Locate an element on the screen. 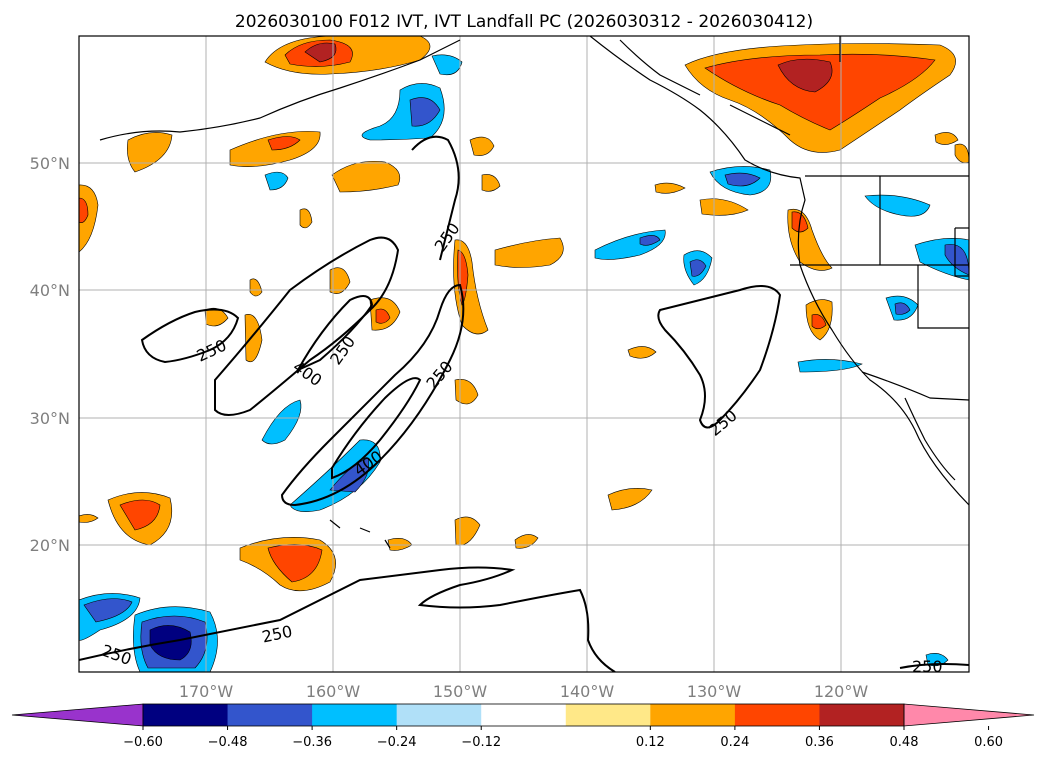 This screenshot has width=1047, height=765. colorbar-tick-label: 0.60 is located at coordinates (988, 742).